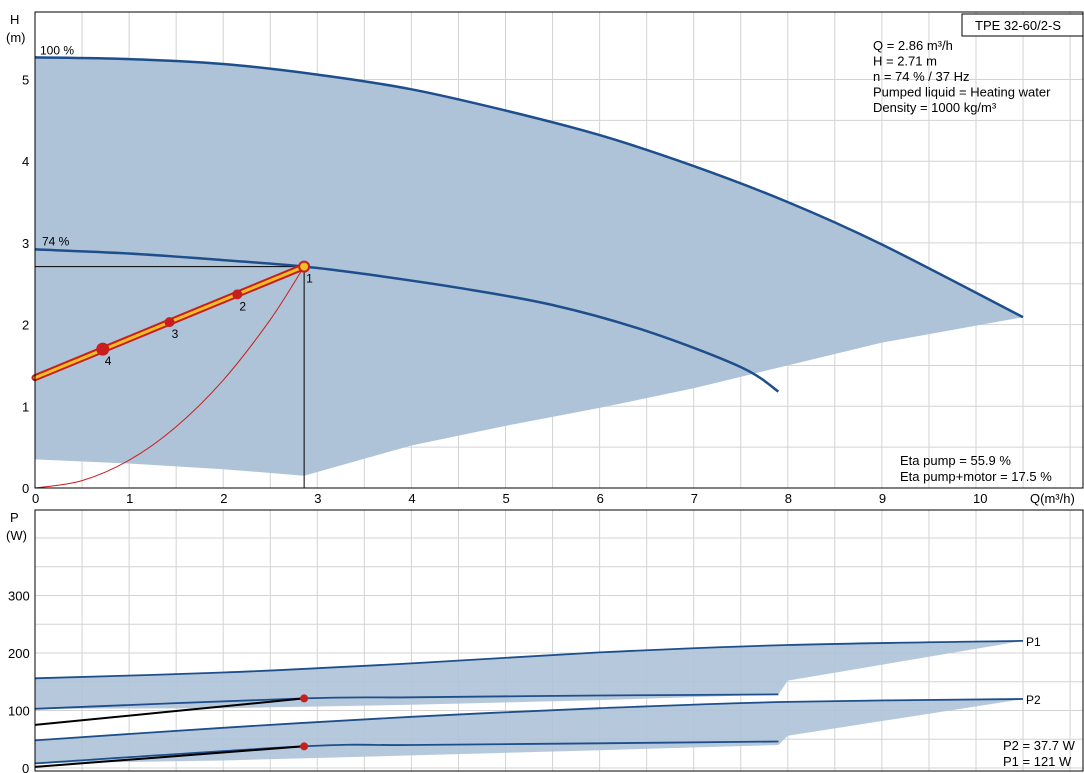  I want to click on head-y-tick: 5, so click(25, 80).